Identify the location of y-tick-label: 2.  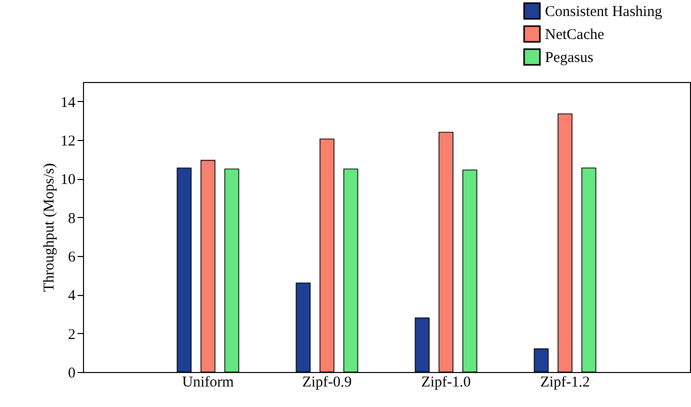
(72, 334).